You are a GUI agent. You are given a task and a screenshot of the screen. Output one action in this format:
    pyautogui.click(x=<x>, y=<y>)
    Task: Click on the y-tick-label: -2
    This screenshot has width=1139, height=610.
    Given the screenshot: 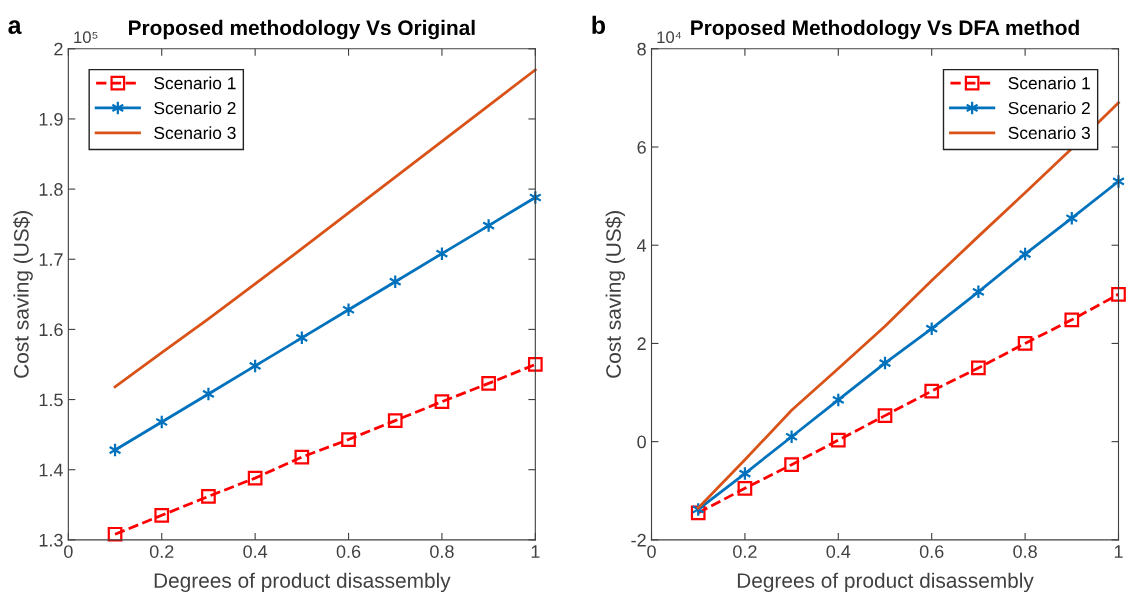 What is the action you would take?
    pyautogui.click(x=638, y=540)
    